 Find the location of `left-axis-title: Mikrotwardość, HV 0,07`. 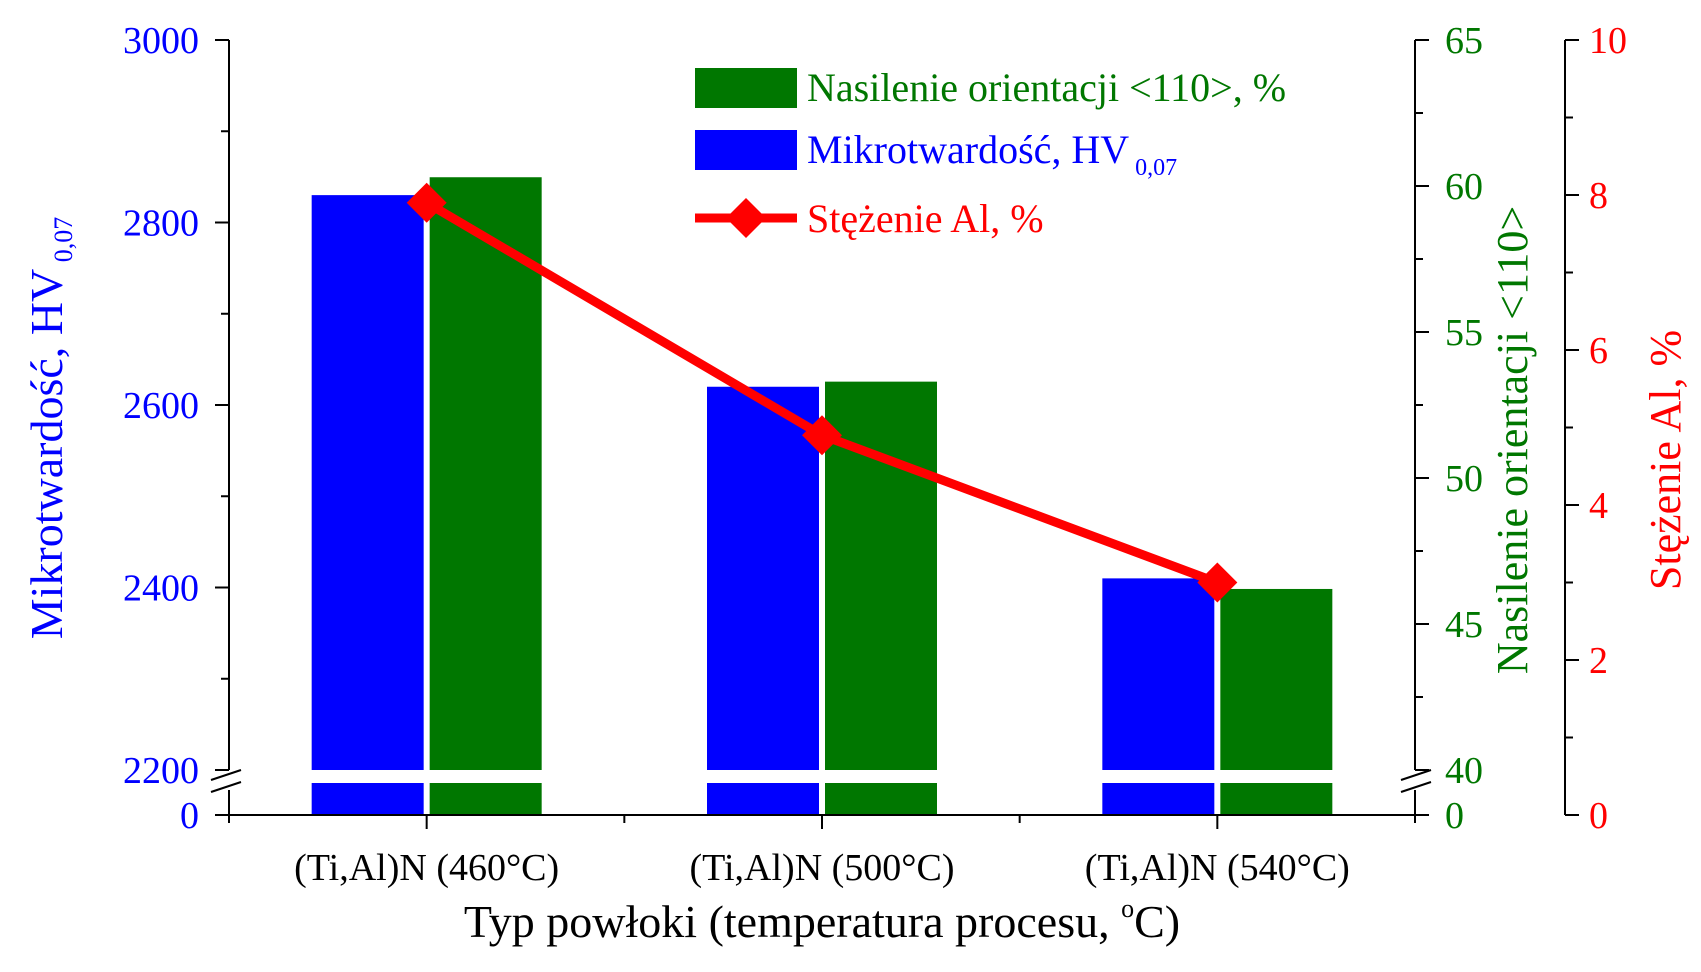

left-axis-title: Mikrotwardość, HV 0,07 is located at coordinates (49, 428).